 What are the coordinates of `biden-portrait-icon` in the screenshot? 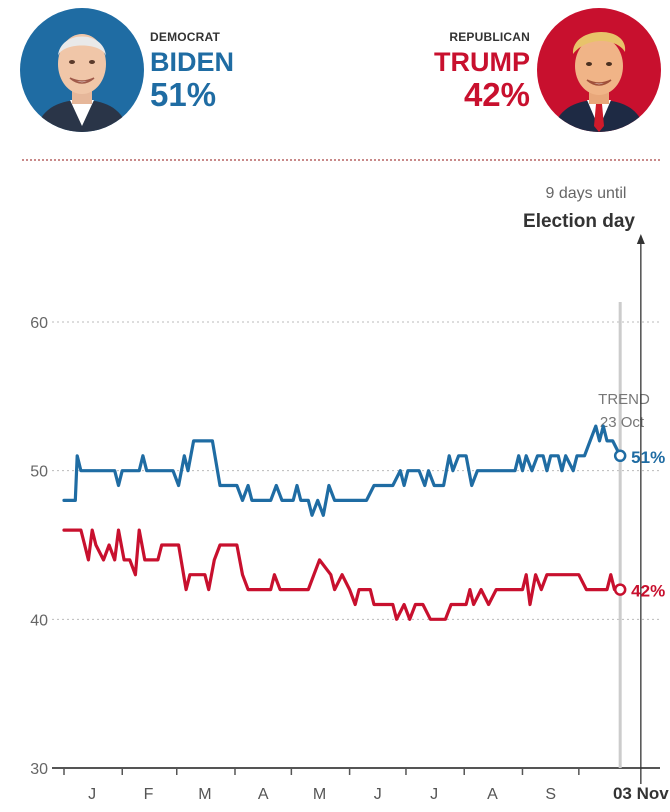 It's located at (82, 70).